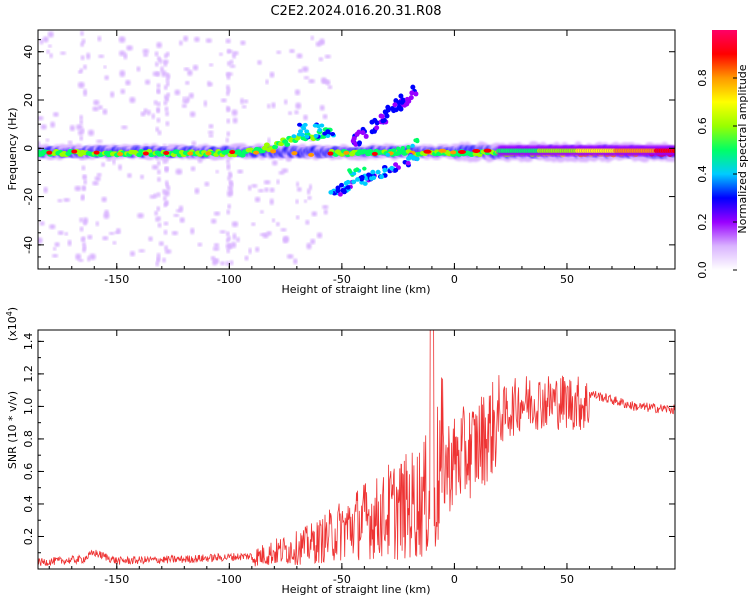 This screenshot has height=600, width=750. I want to click on x-tick-label: 0, so click(454, 579).